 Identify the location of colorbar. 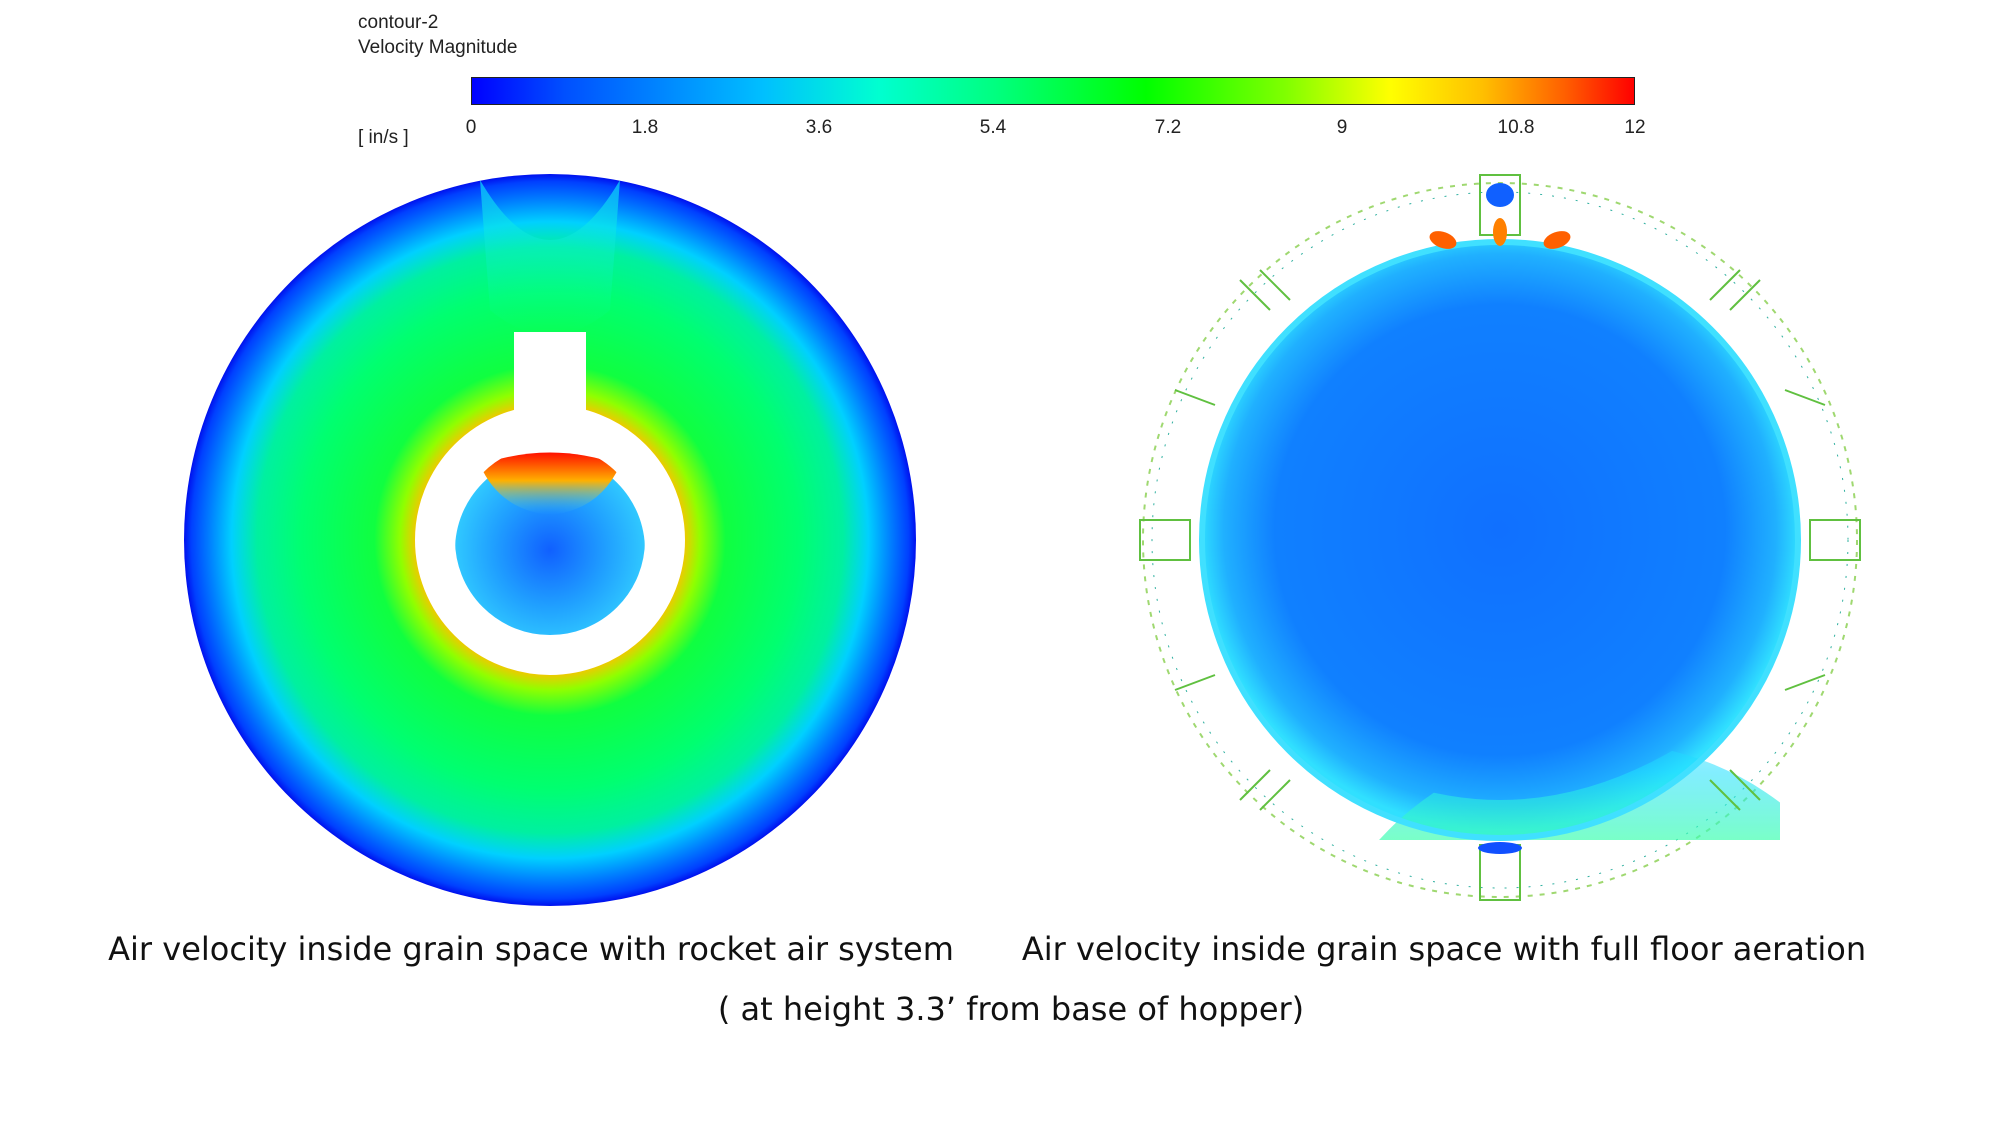
(1053, 91).